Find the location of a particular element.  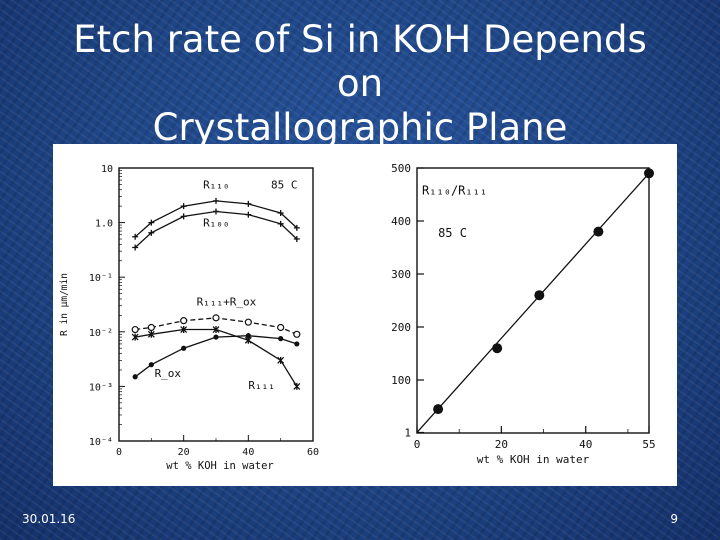

right-x-tick-label: 20 is located at coordinates (501, 444).